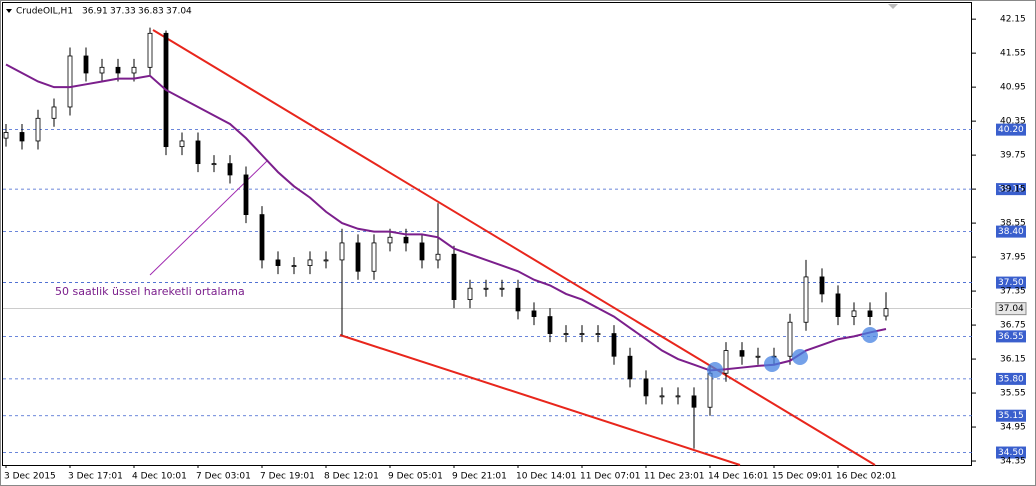 The image size is (1036, 486). What do you see at coordinates (223, 477) in the screenshot?
I see `x-tick-label: 7 Dec 03:01` at bounding box center [223, 477].